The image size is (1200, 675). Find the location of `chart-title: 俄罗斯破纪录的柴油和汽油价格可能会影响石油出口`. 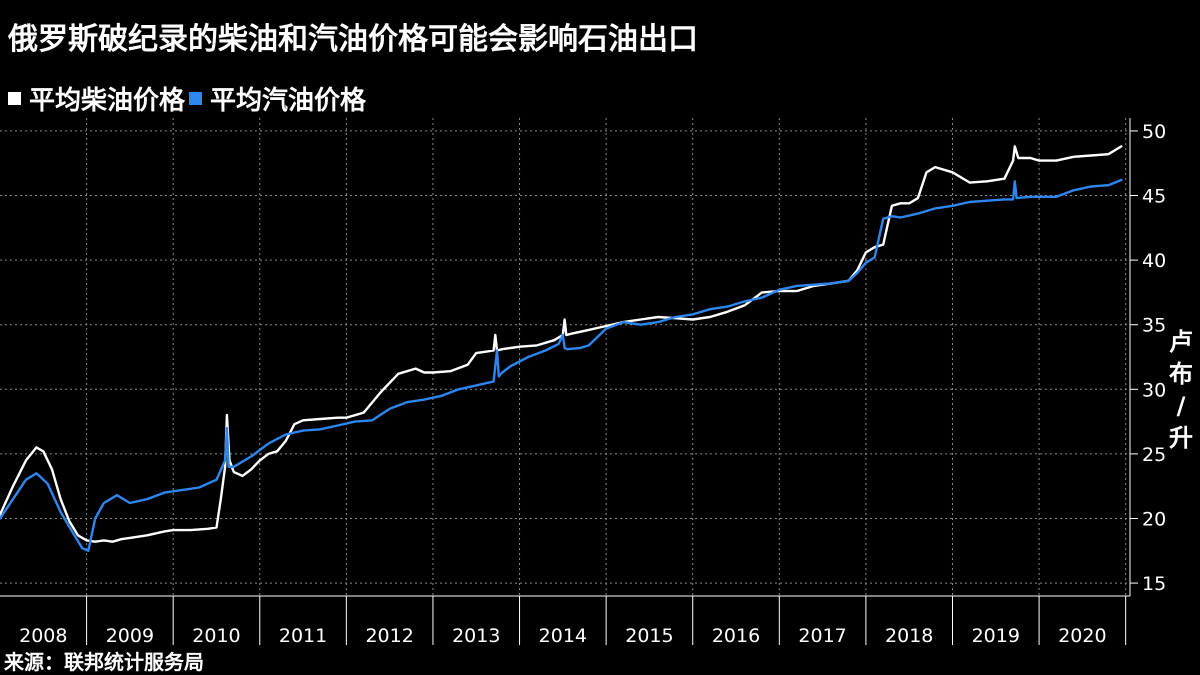

chart-title: 俄罗斯破纪录的柴油和汽油价格可能会影响石油出口 is located at coordinates (353, 39).